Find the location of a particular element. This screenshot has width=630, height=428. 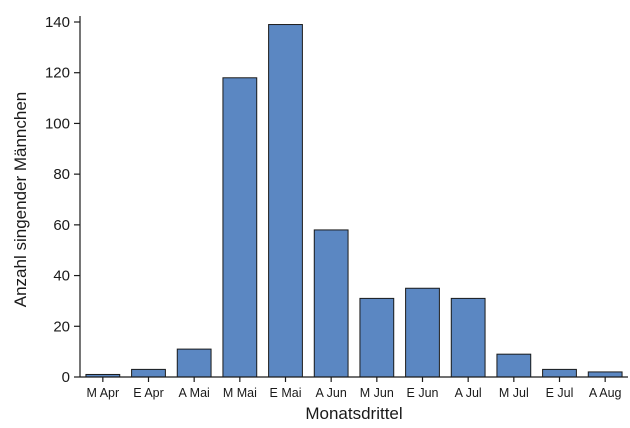

y-axis-title: Anzahl singender Männchen is located at coordinates (20, 199).